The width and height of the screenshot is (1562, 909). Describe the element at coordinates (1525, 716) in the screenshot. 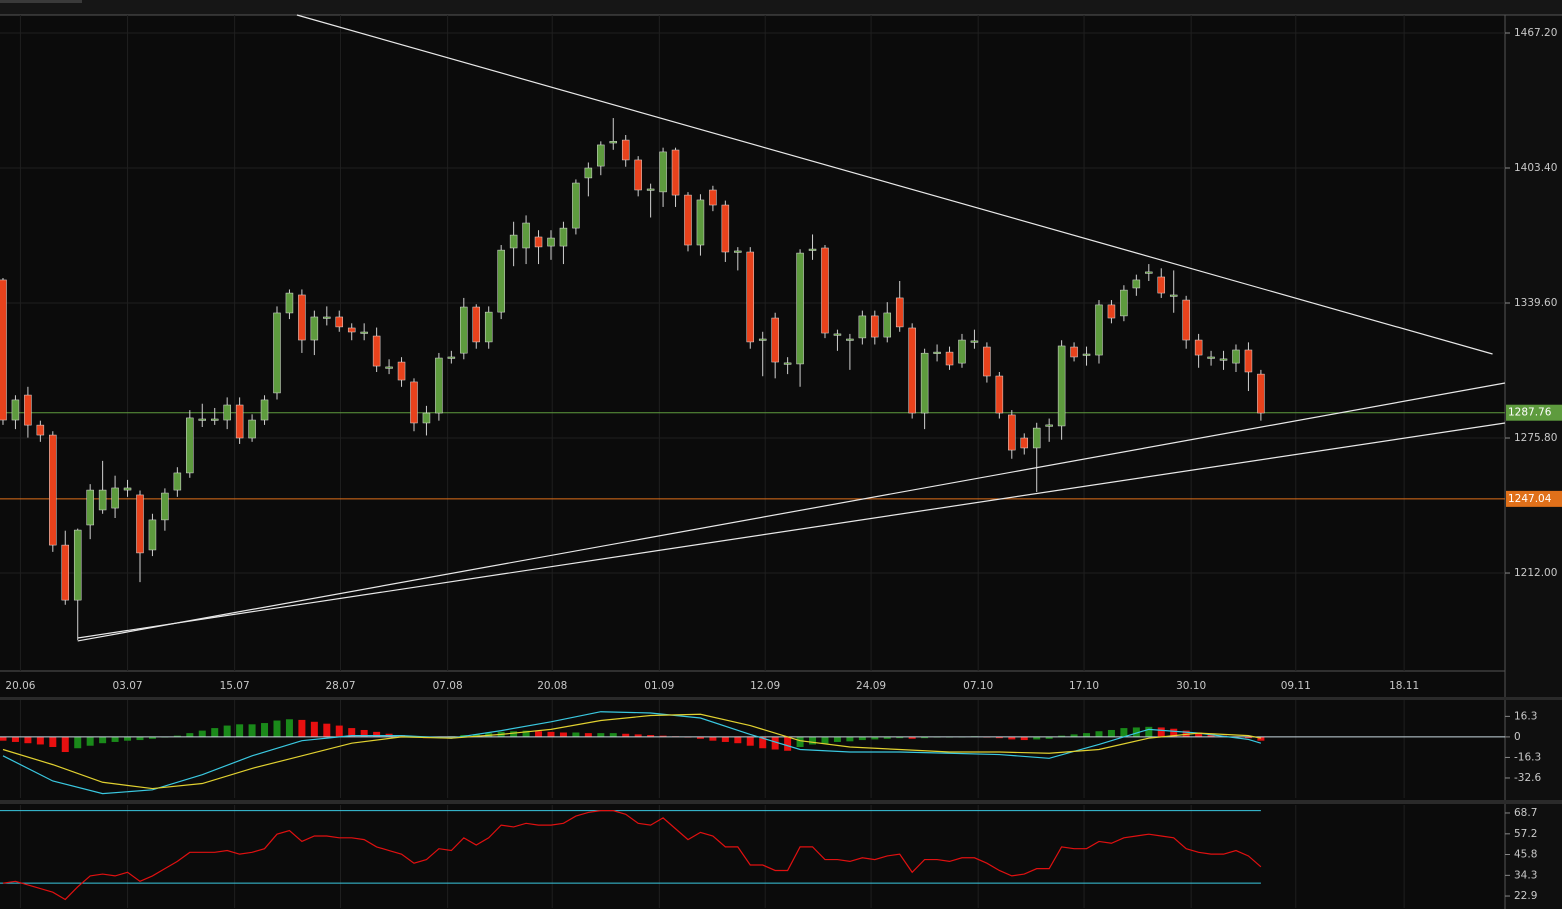

I see `y-tick-label: 16.3` at that location.